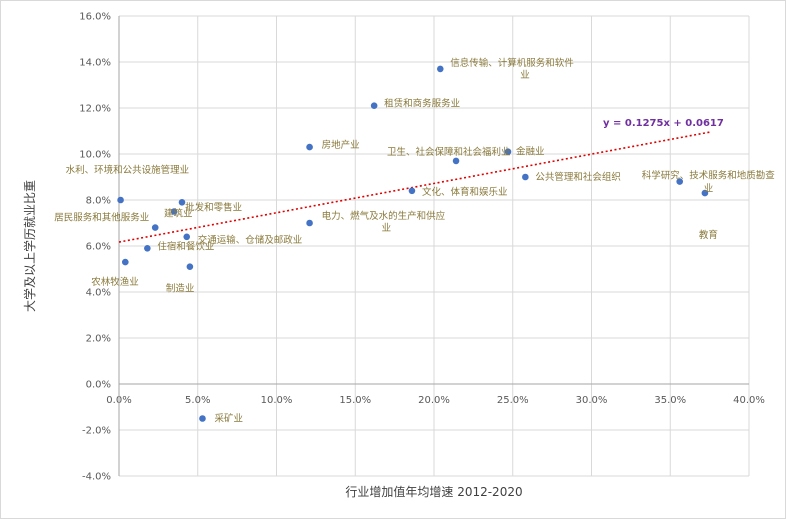  Describe the element at coordinates (708, 235) in the screenshot. I see `data-label: 教育` at that location.